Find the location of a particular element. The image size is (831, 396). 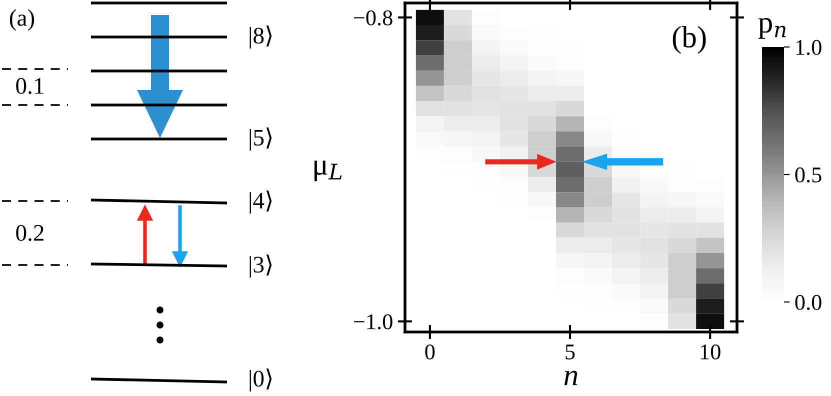

y-tick-label: −0.8 is located at coordinates (373, 18).